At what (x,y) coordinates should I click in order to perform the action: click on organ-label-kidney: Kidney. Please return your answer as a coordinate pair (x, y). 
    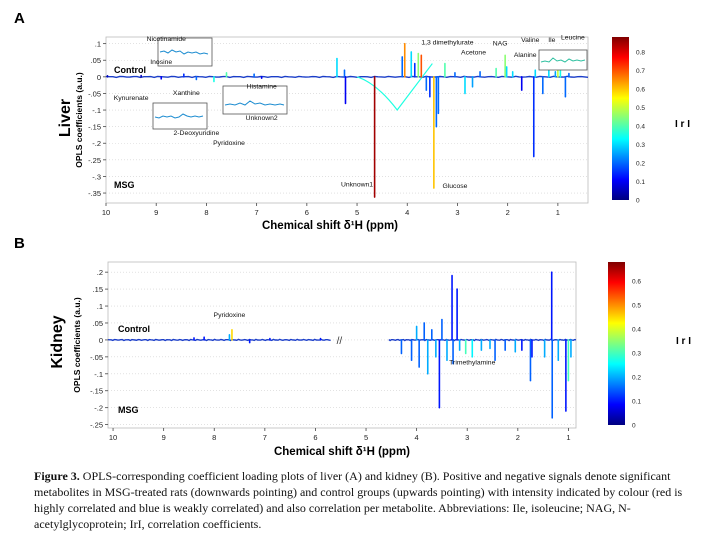
    Looking at the image, I should click on (57, 341).